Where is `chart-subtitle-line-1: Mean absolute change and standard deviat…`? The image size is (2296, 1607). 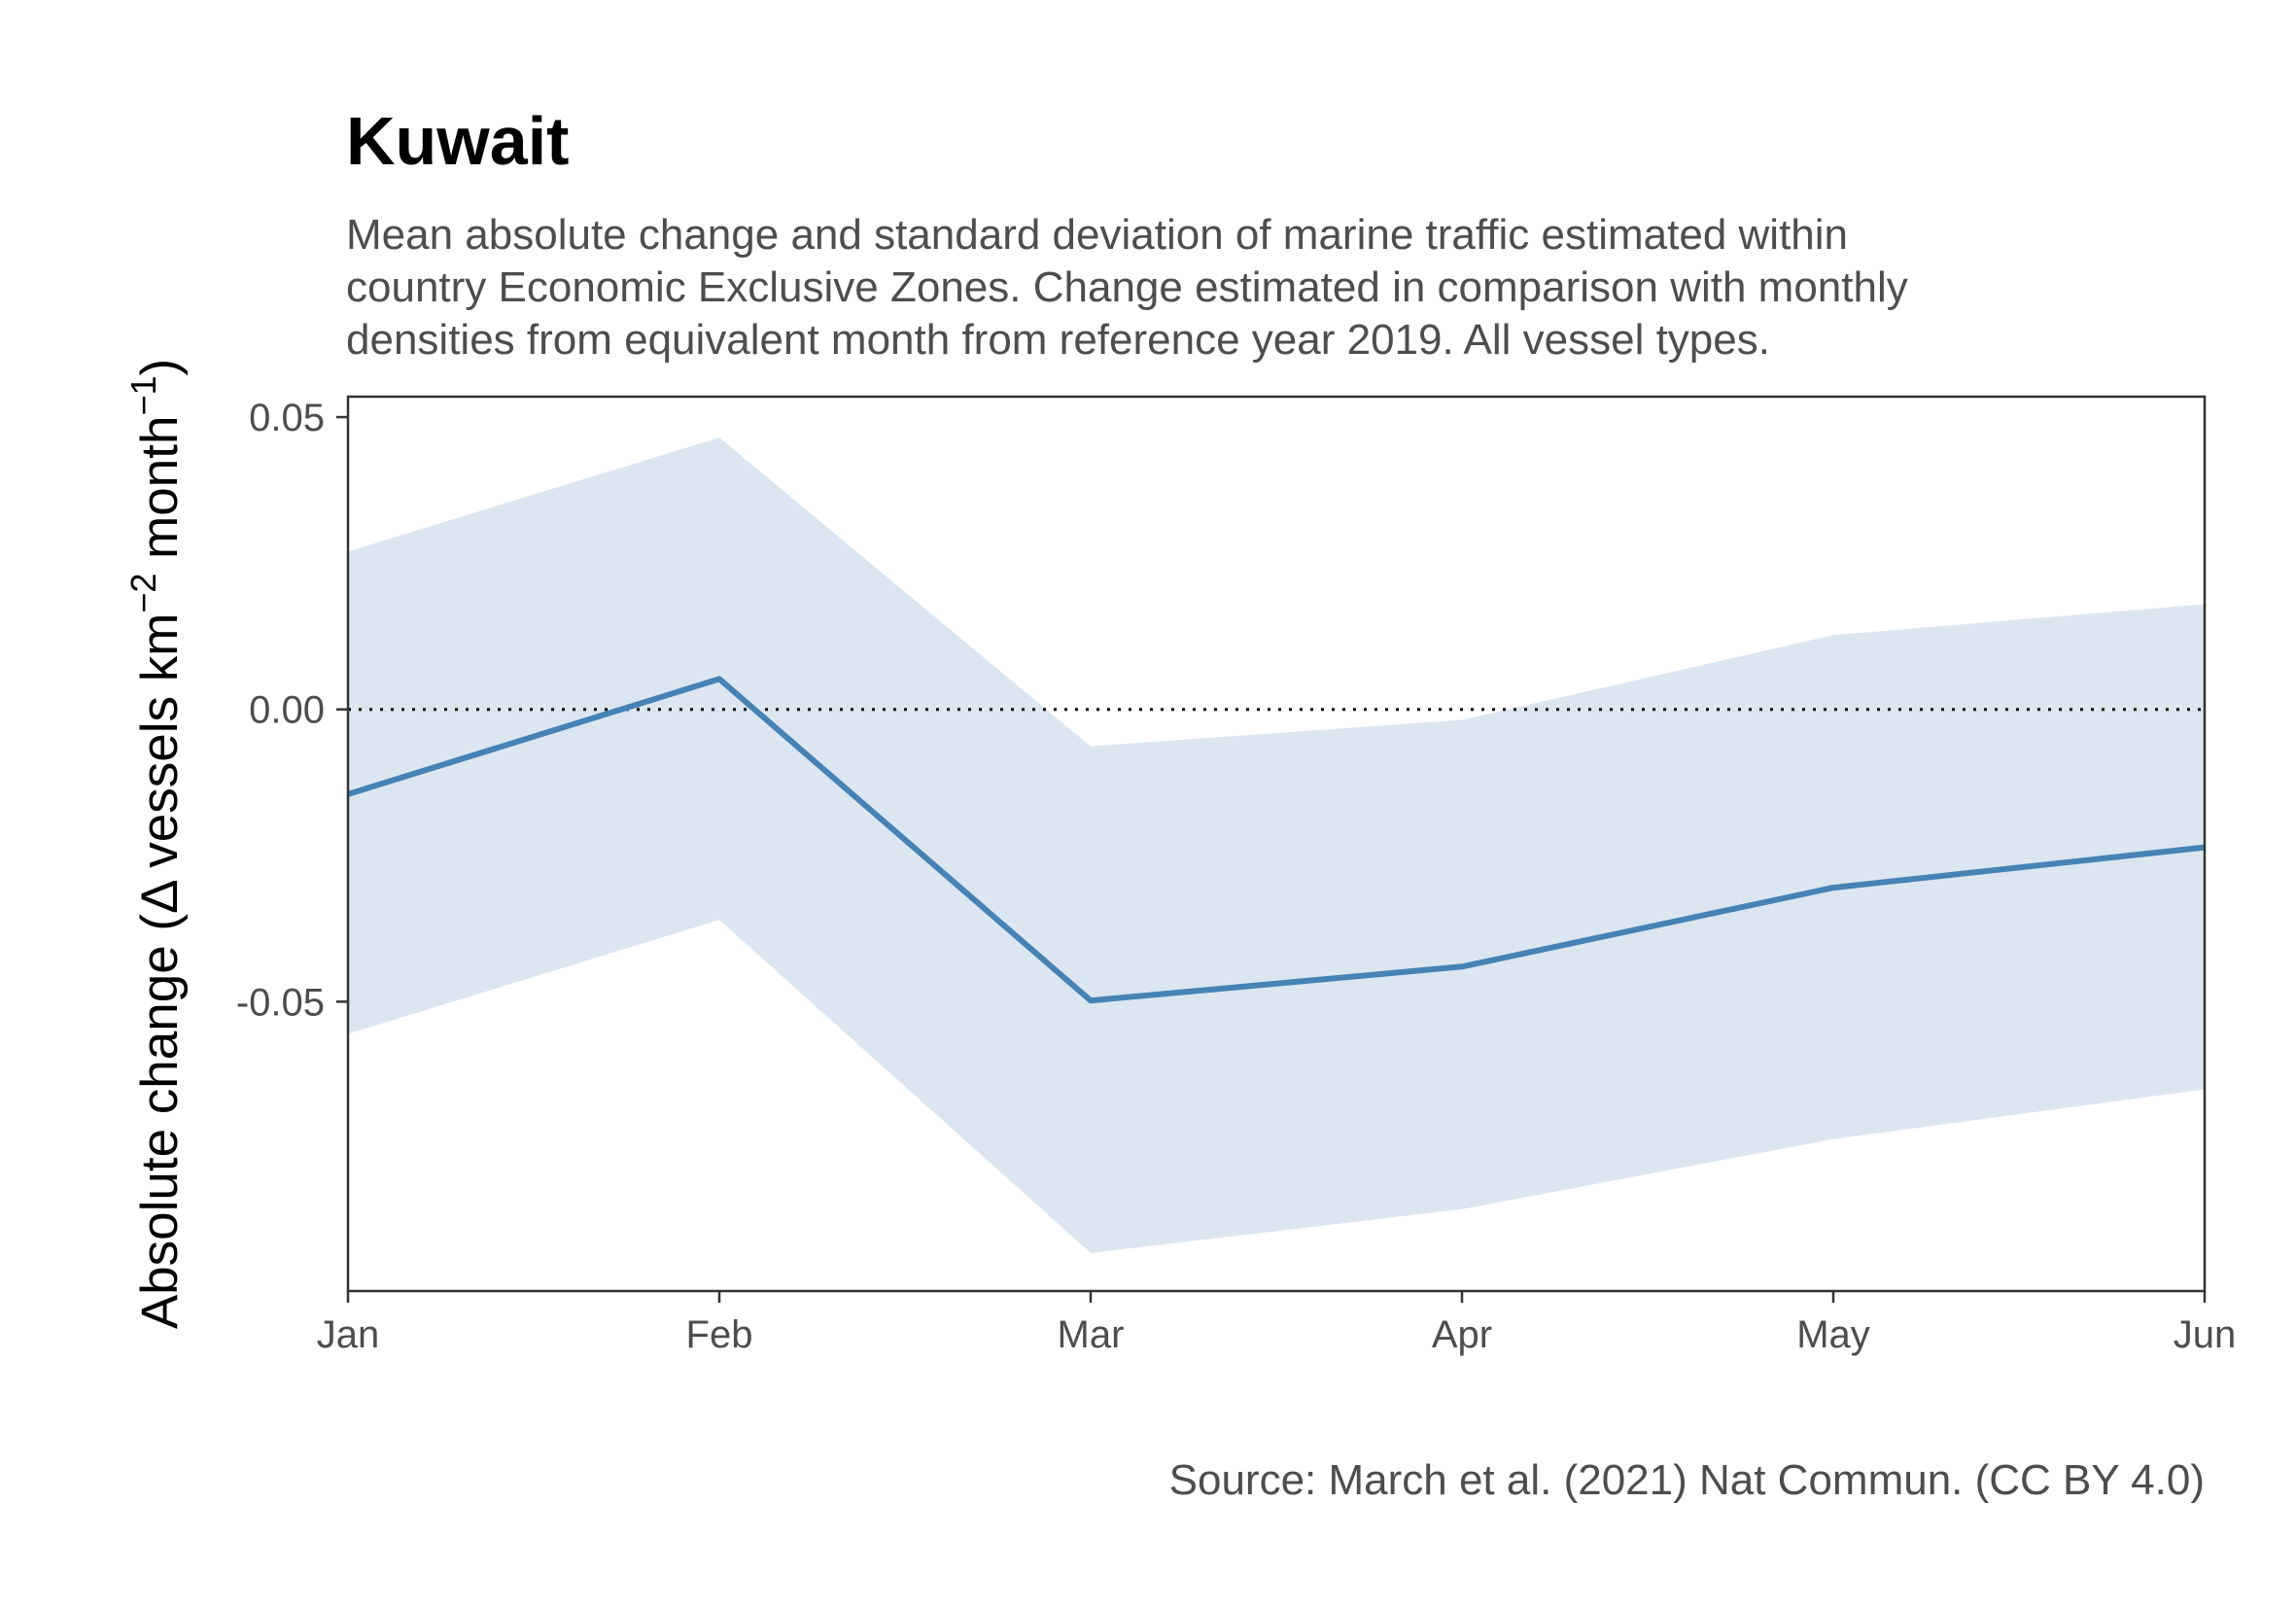 chart-subtitle-line-1: Mean absolute change and standard deviat… is located at coordinates (1097, 235).